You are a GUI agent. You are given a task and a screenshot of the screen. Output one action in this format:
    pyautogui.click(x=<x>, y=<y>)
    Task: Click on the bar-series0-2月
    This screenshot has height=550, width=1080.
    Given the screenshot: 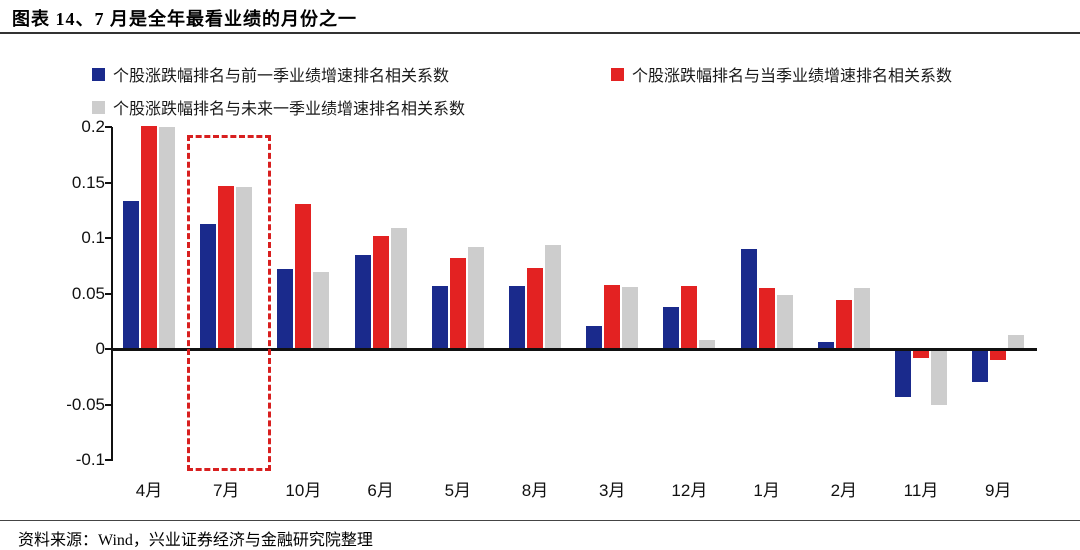 What is the action you would take?
    pyautogui.click(x=825, y=346)
    